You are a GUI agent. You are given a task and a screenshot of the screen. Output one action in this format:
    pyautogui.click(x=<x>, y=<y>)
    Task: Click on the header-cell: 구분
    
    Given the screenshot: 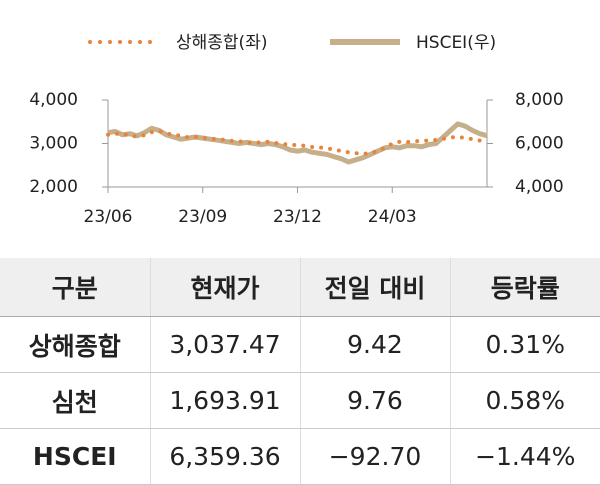 What is the action you would take?
    pyautogui.click(x=75, y=287)
    